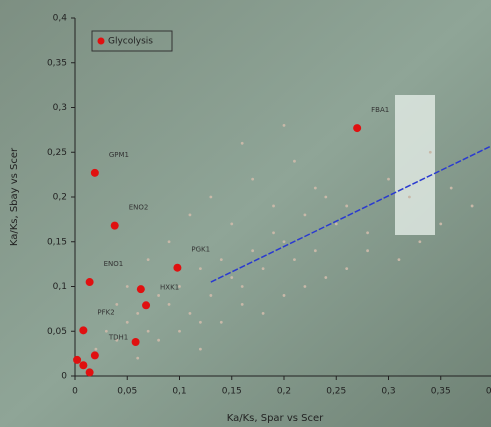  Describe the element at coordinates (57, 242) in the screenshot. I see `y-tick-label: 0,15` at that location.